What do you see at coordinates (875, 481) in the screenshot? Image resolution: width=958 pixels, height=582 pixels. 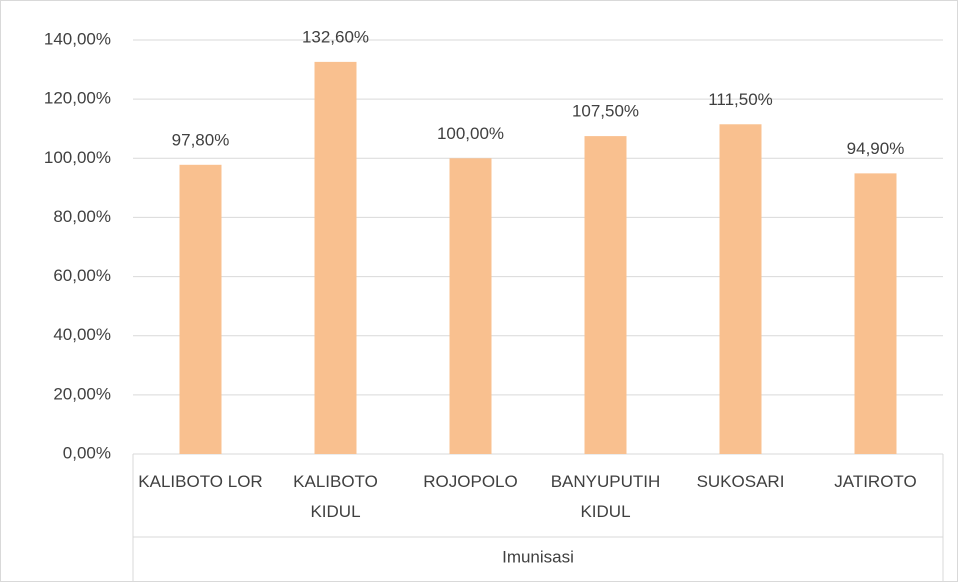 I see `x-tick-label: JATIROTO` at bounding box center [875, 481].